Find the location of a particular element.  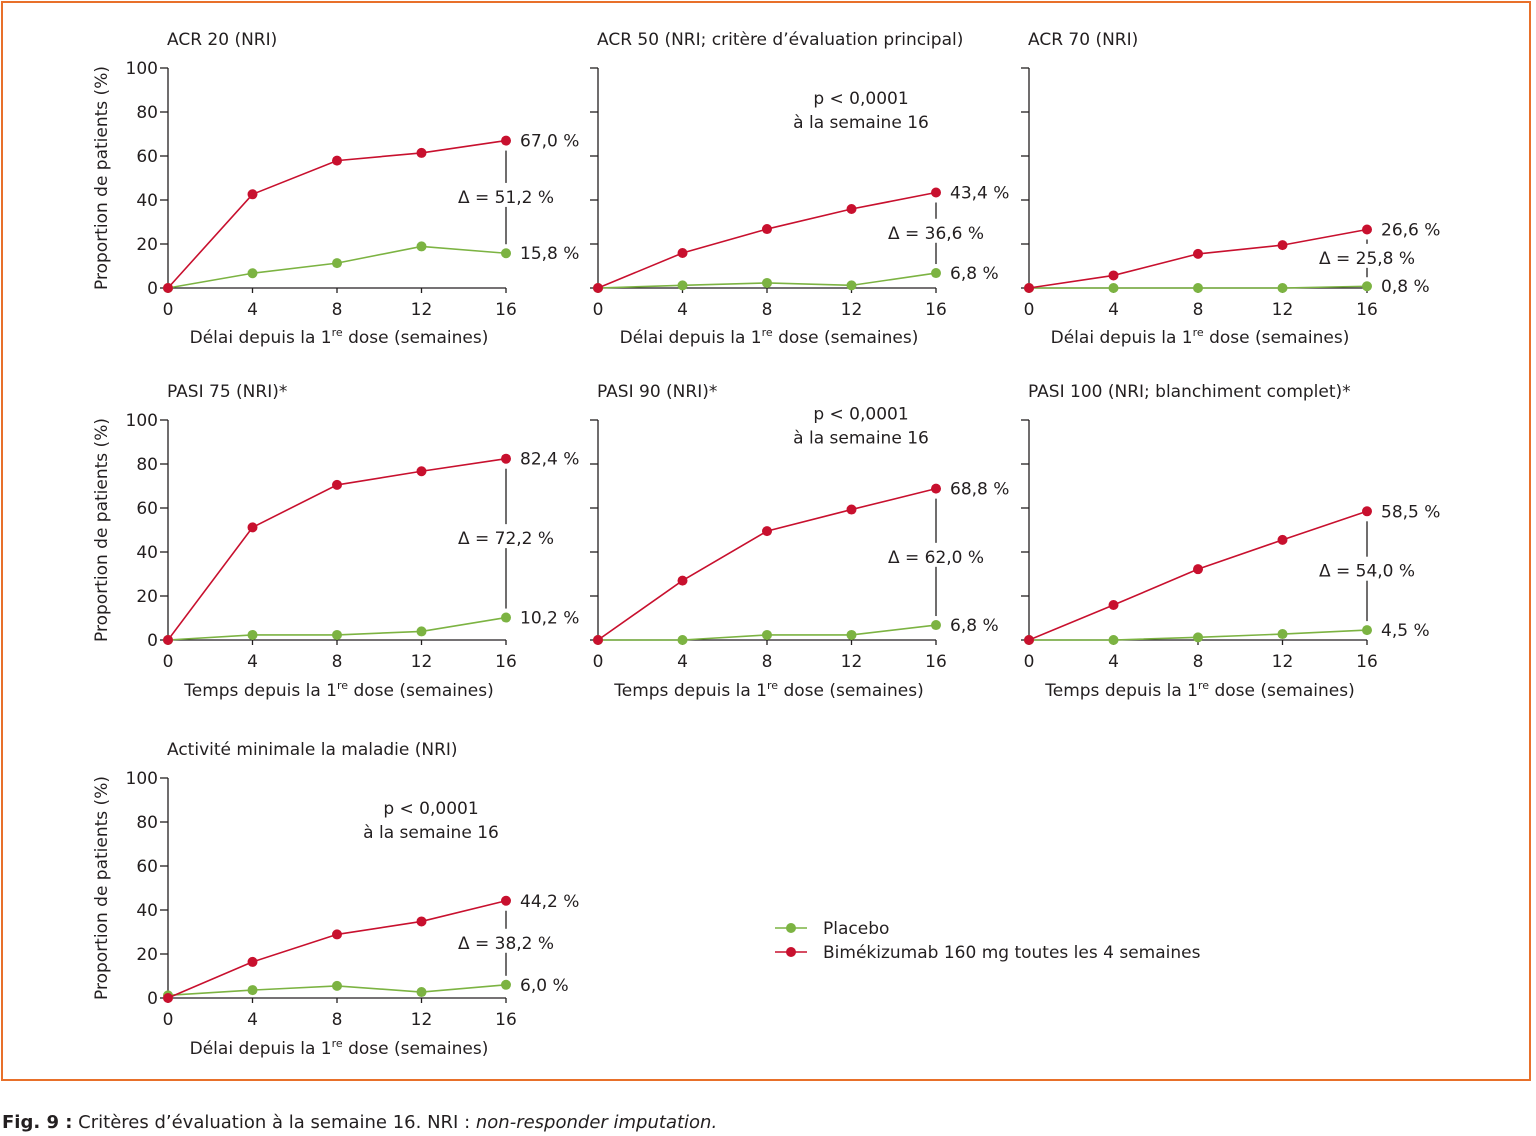

treatment-value-label: 43,4 % is located at coordinates (979, 194).